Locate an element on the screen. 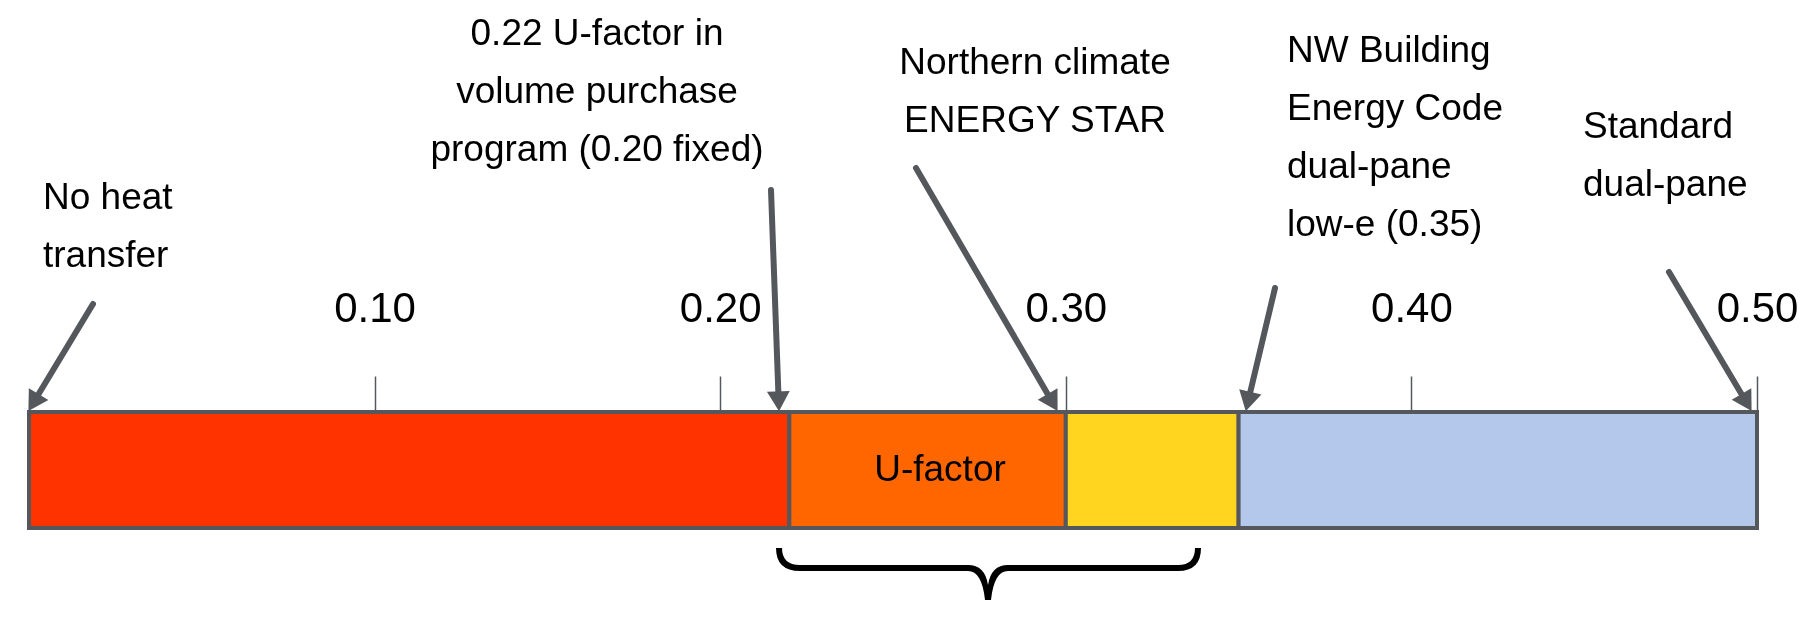 The height and width of the screenshot is (622, 1818). x-tick-label: 0.20 is located at coordinates (720, 307).